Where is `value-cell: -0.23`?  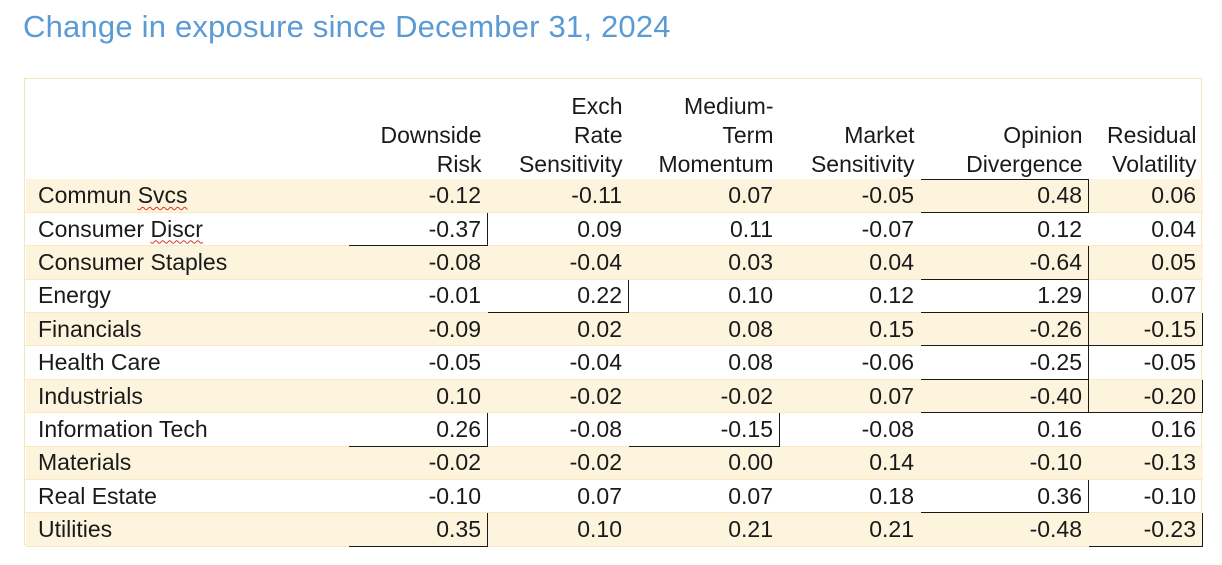
value-cell: -0.23 is located at coordinates (1145, 529).